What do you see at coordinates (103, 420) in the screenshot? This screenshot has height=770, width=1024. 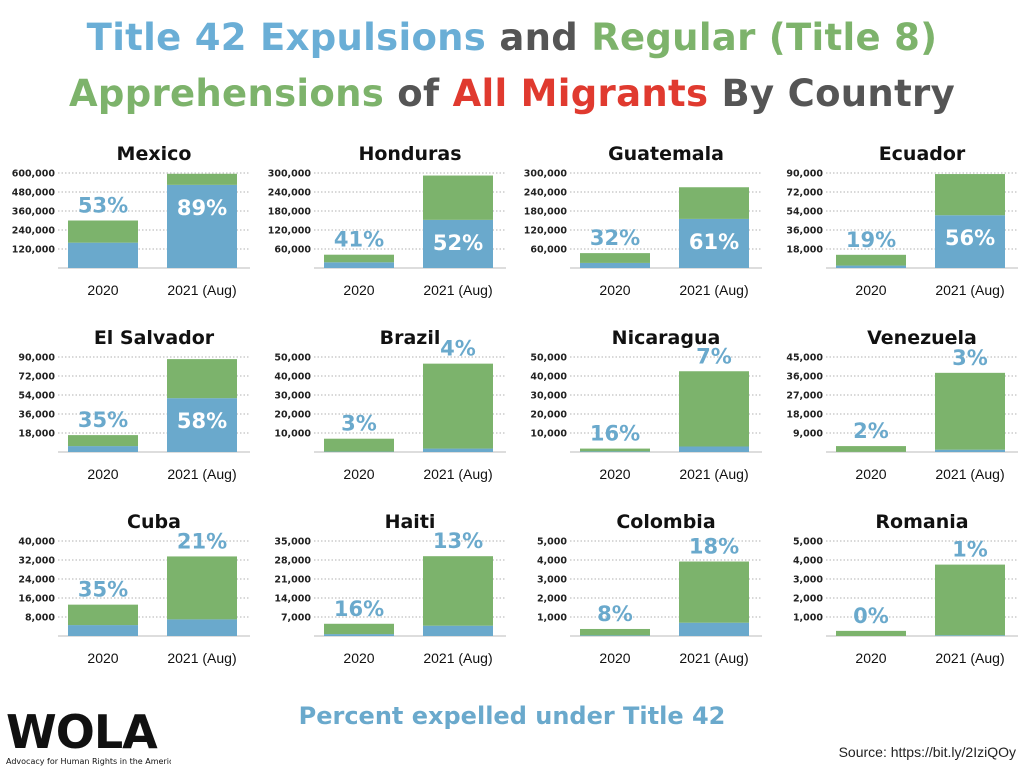 I see `percent-label: 35%` at bounding box center [103, 420].